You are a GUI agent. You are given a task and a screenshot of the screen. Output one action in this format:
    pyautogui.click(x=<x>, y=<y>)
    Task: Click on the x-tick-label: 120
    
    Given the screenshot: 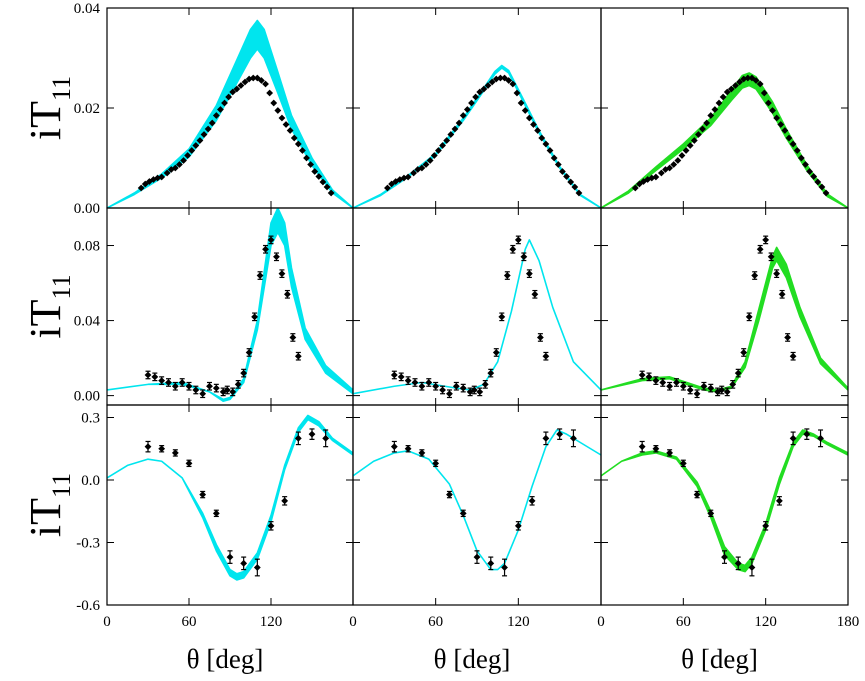 What is the action you would take?
    pyautogui.click(x=271, y=622)
    